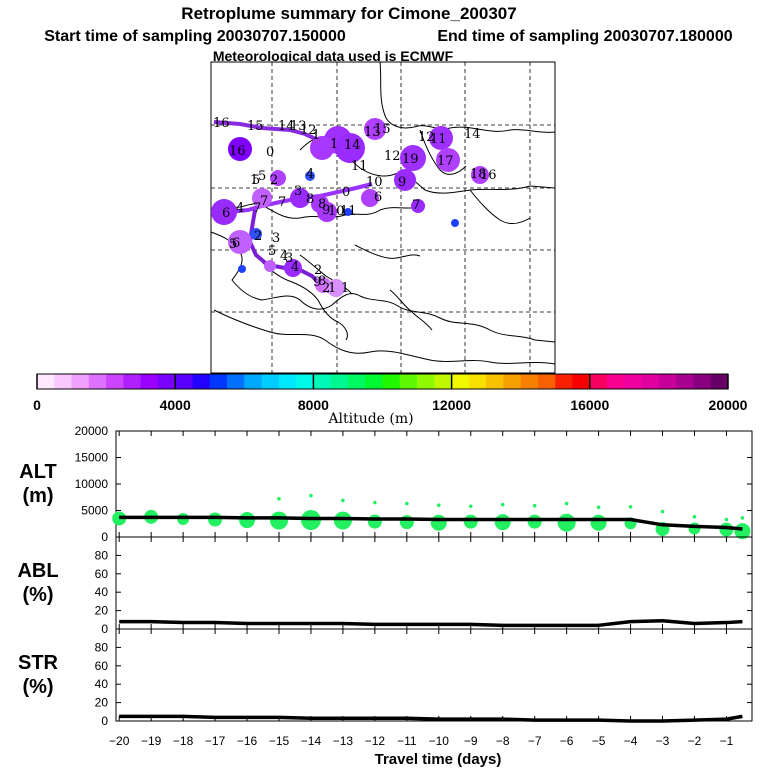  I want to click on x-tick-label: −11, so click(407, 741).